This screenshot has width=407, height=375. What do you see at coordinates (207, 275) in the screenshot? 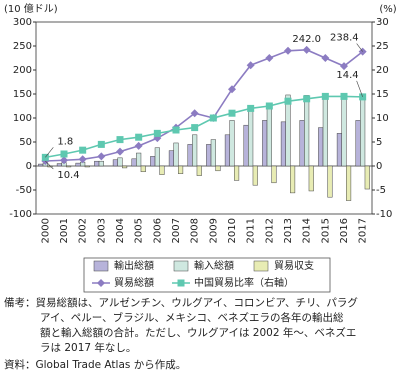
I see `legend-box` at bounding box center [207, 275].